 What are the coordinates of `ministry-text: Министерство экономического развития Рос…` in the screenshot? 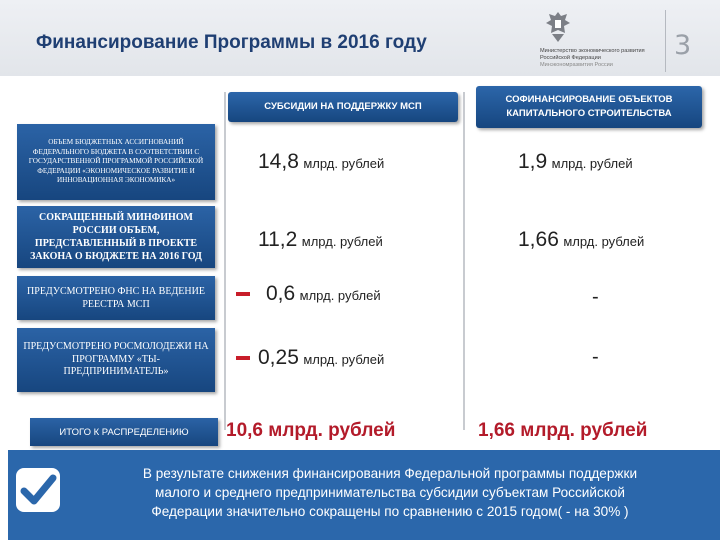 It's located at (592, 58).